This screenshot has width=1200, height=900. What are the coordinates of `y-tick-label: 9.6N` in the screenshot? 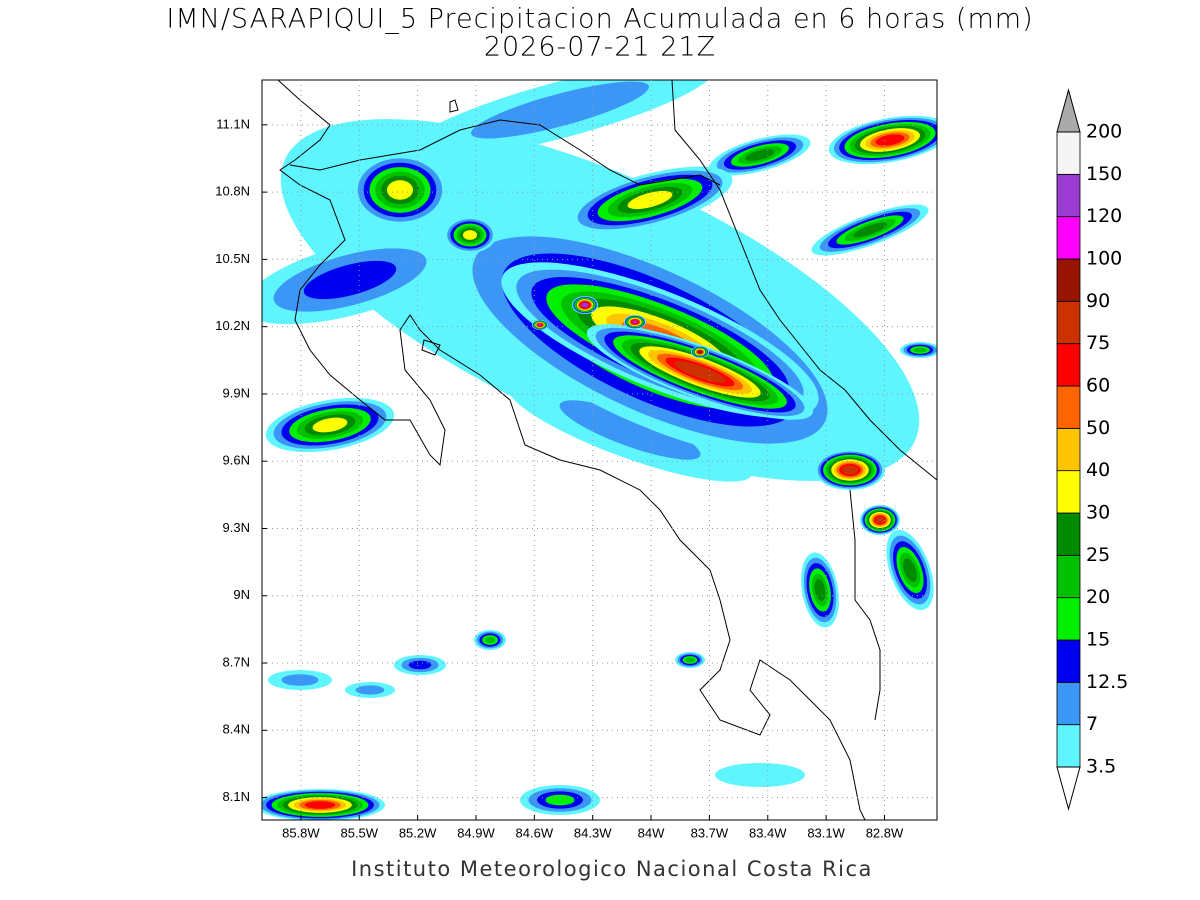 It's located at (236, 460).